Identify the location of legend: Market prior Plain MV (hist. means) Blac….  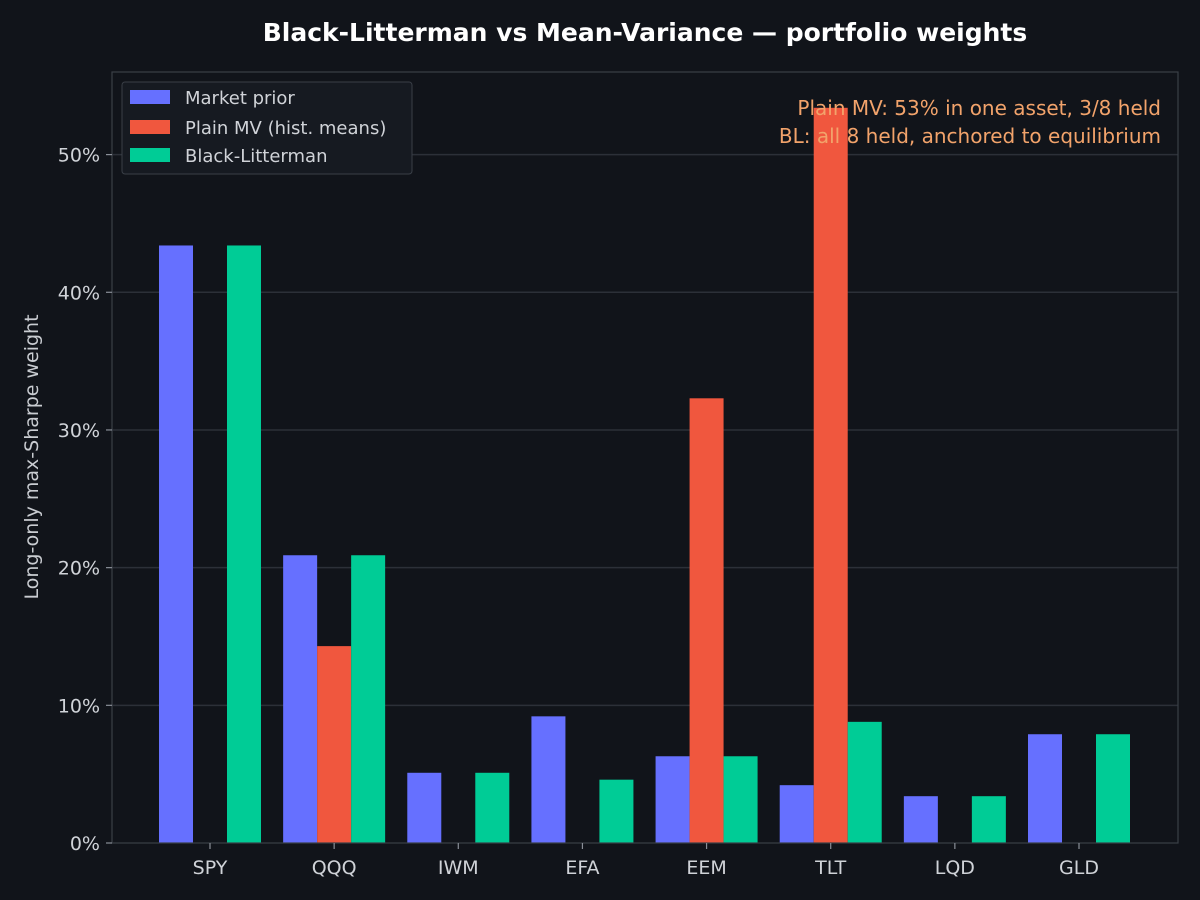
(267, 128).